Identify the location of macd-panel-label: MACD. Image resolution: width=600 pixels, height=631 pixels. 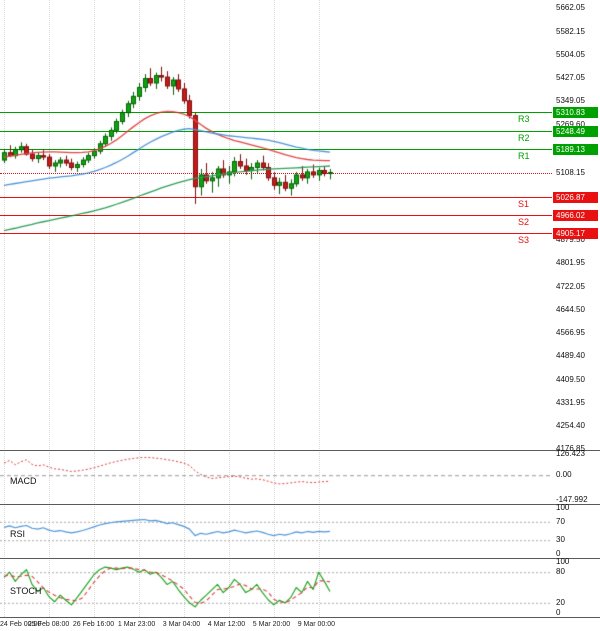
(23, 481).